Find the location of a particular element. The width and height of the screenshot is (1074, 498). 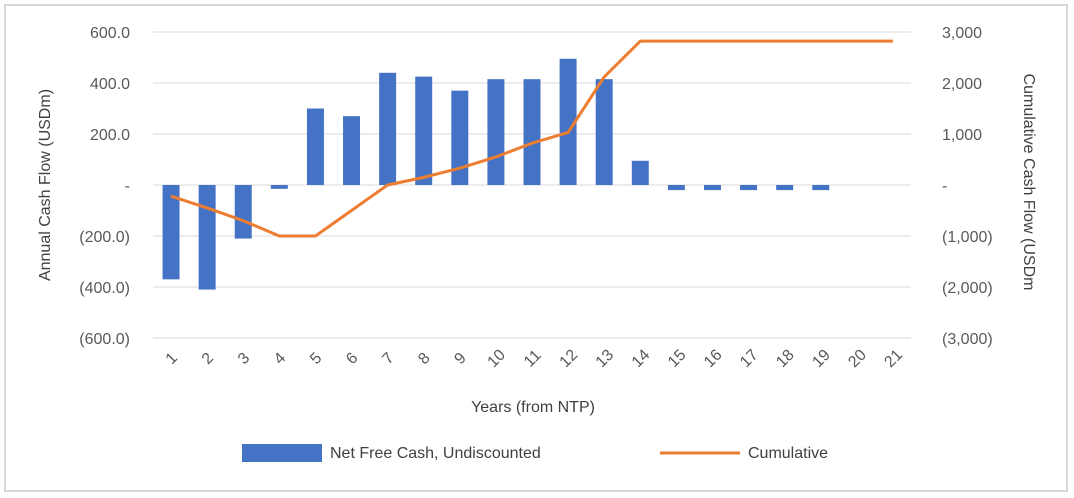

x-tick-label: 19 is located at coordinates (821, 358).